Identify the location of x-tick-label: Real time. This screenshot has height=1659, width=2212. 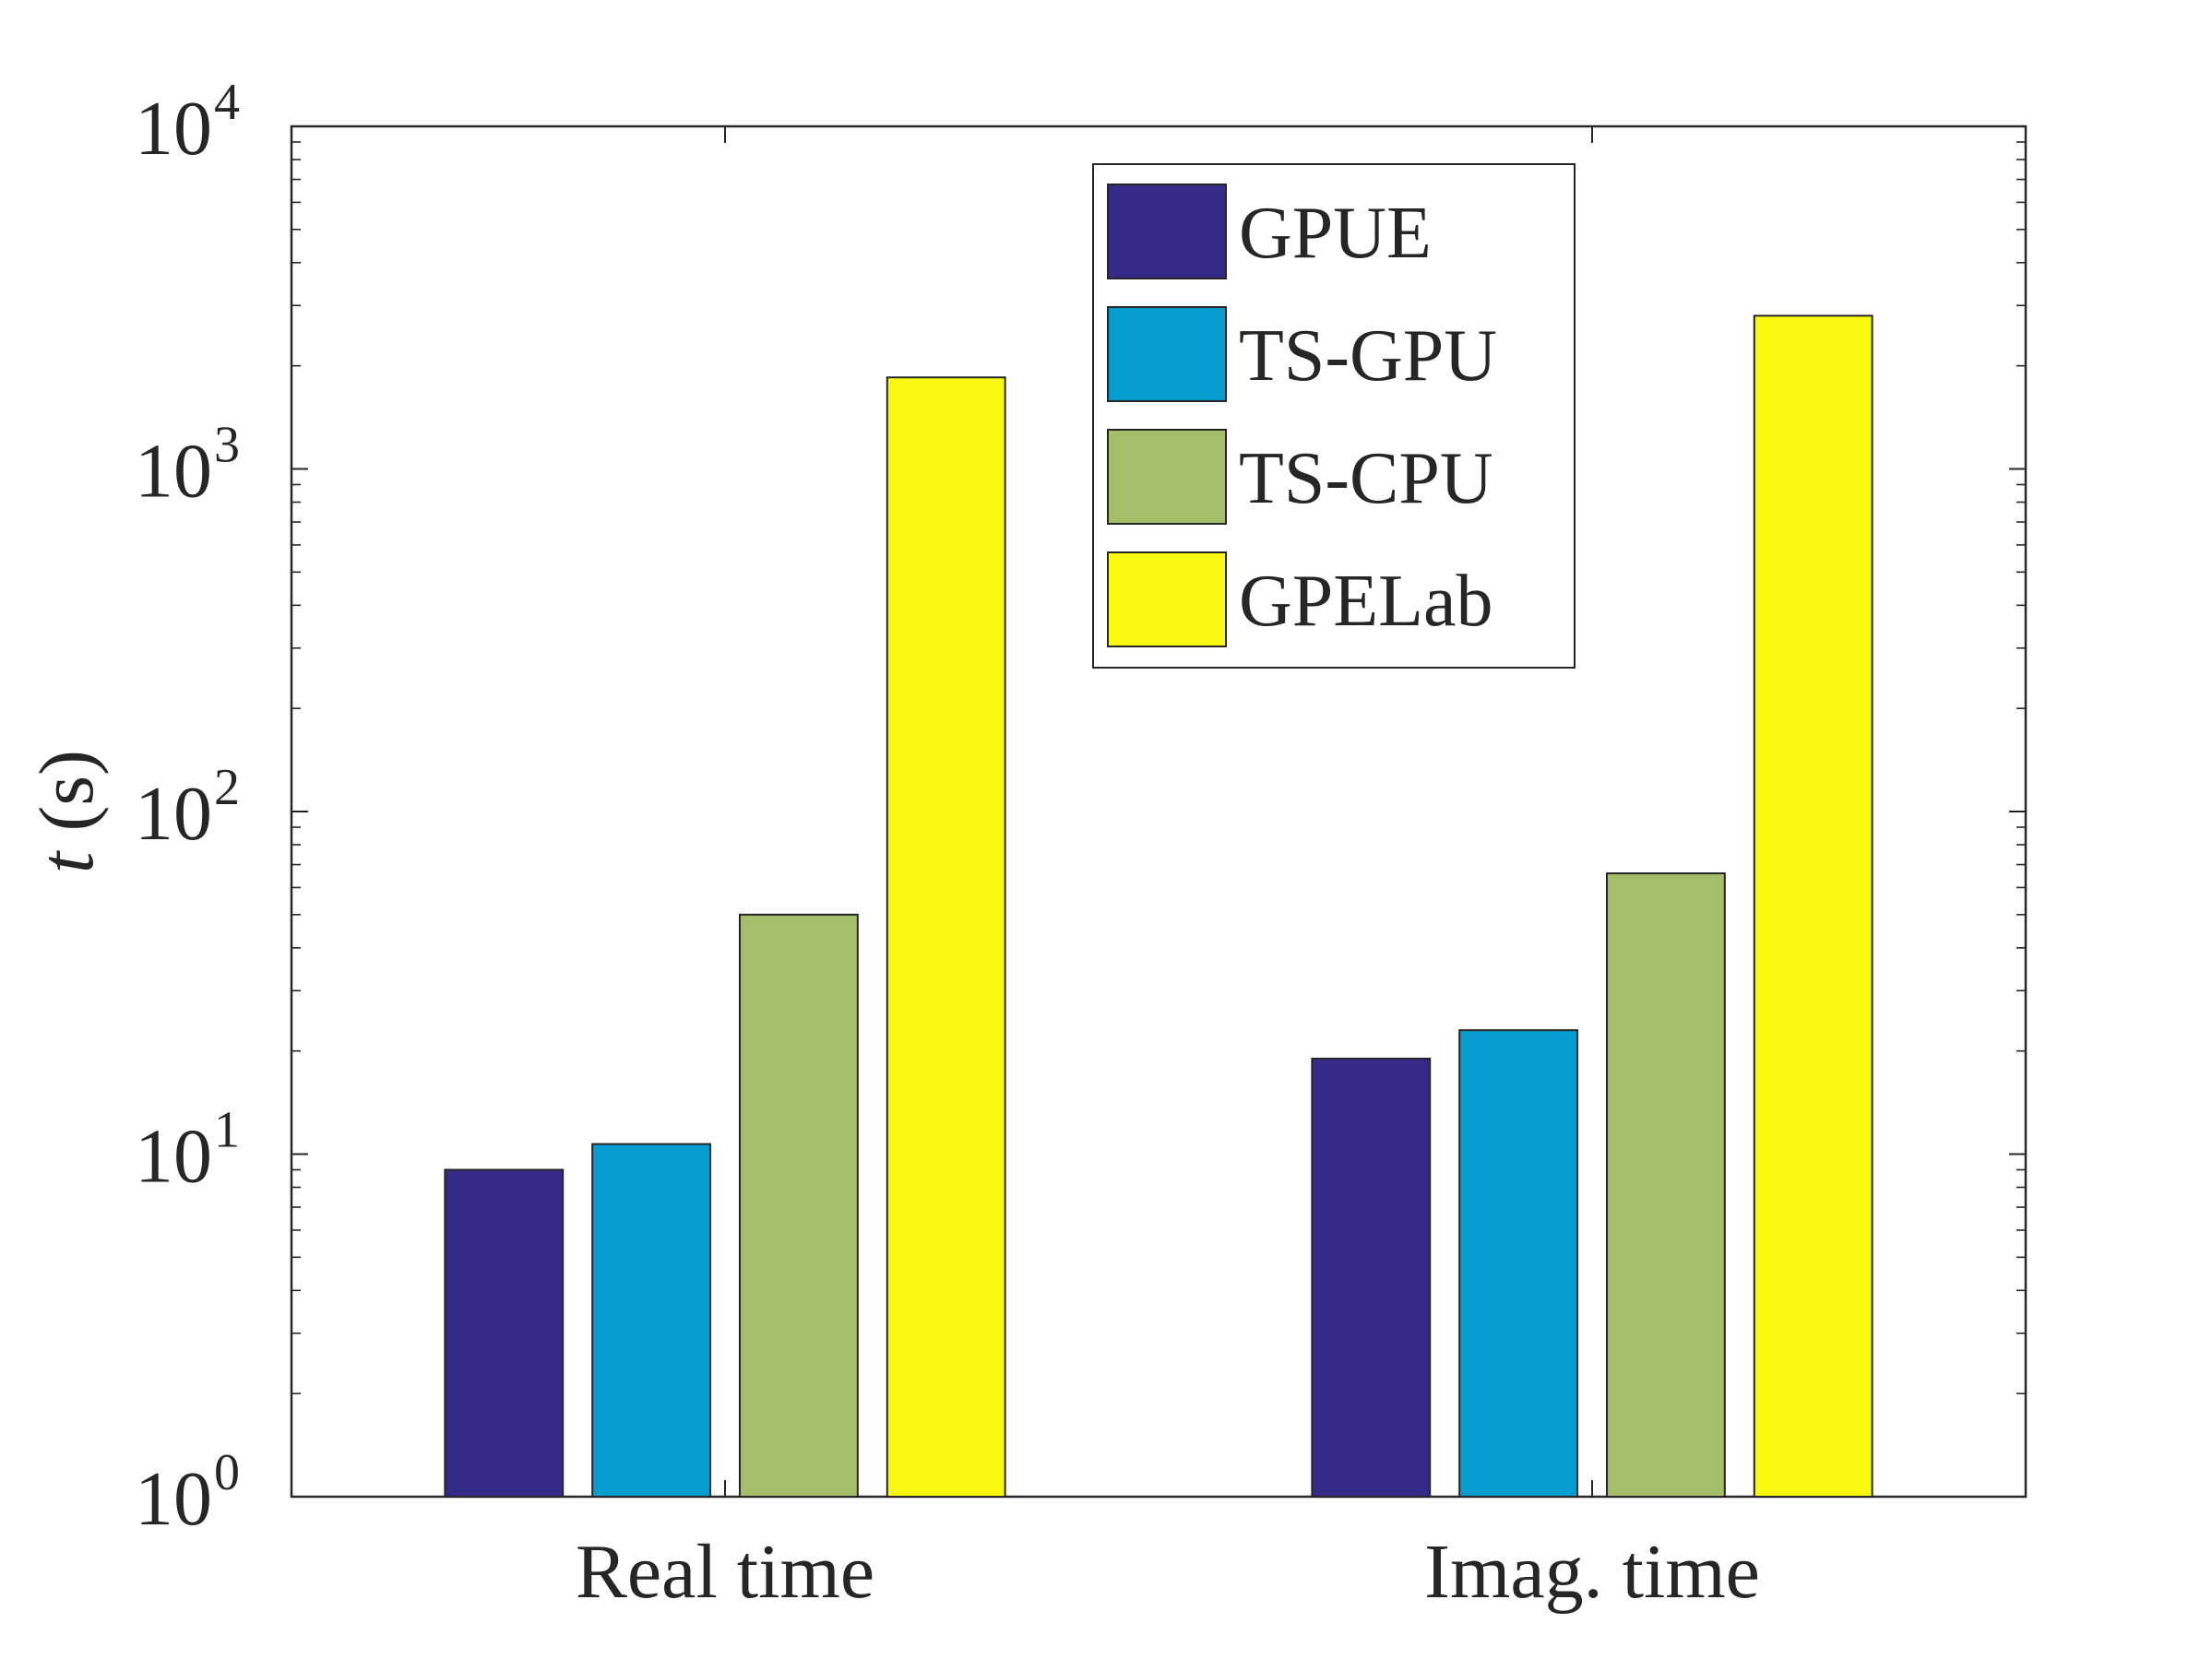
(725, 1572).